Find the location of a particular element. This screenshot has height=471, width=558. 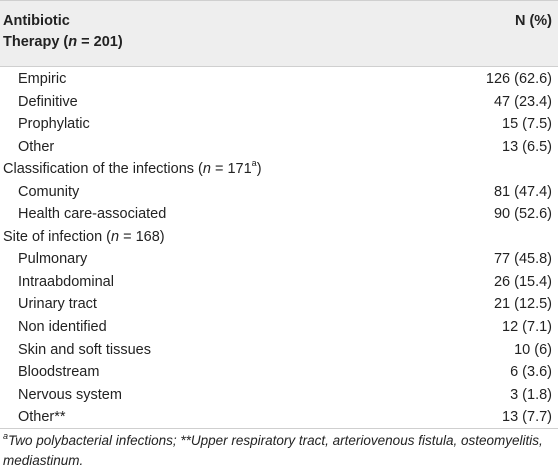

row-value: 3 (1.8) is located at coordinates (531, 394).